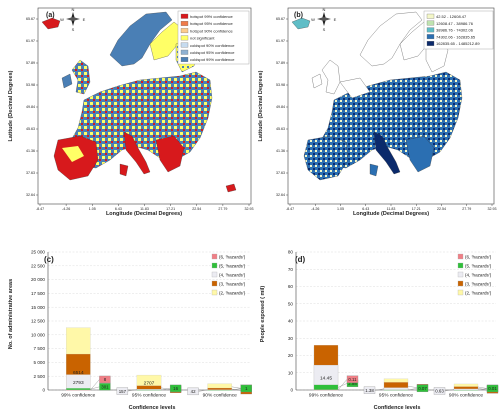 The width and height of the screenshot is (500, 415). I want to click on panel-a-tag: (a), so click(50, 15).